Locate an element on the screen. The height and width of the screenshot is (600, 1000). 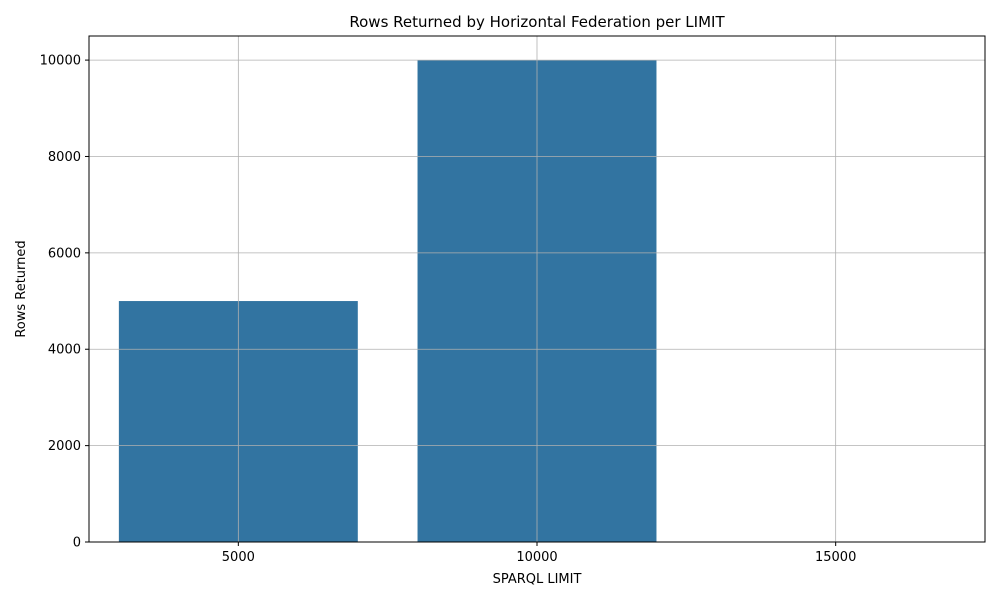
x-axis-title: SPARQL LIMIT is located at coordinates (537, 579).